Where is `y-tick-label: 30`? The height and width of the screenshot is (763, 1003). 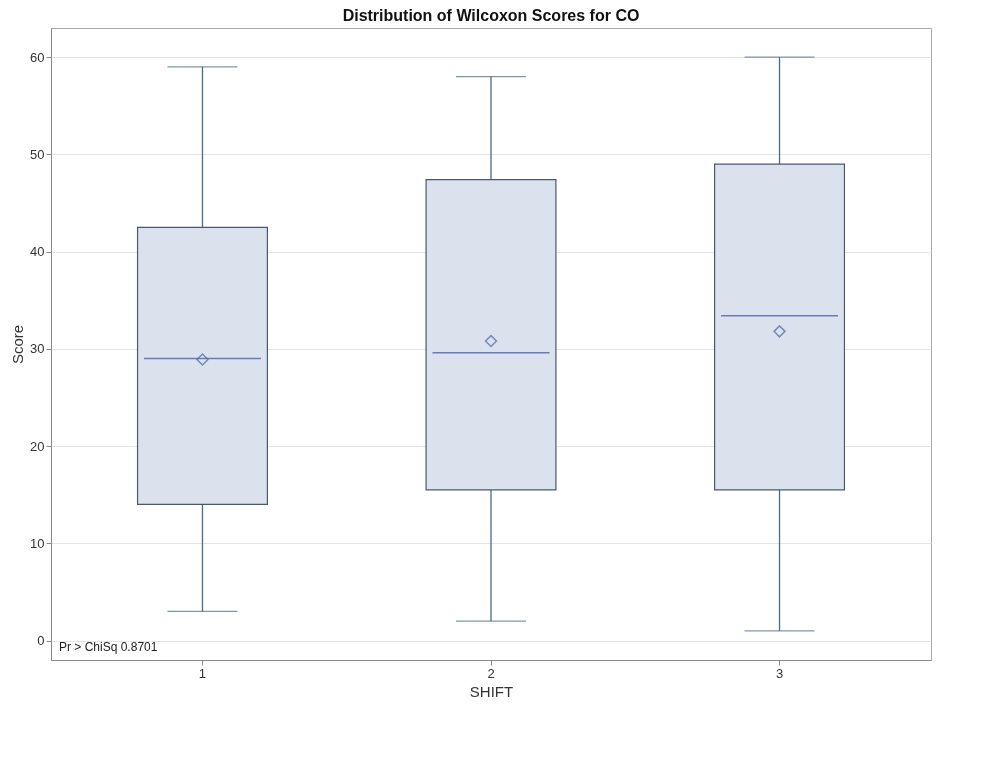
y-tick-label: 30 is located at coordinates (37, 349).